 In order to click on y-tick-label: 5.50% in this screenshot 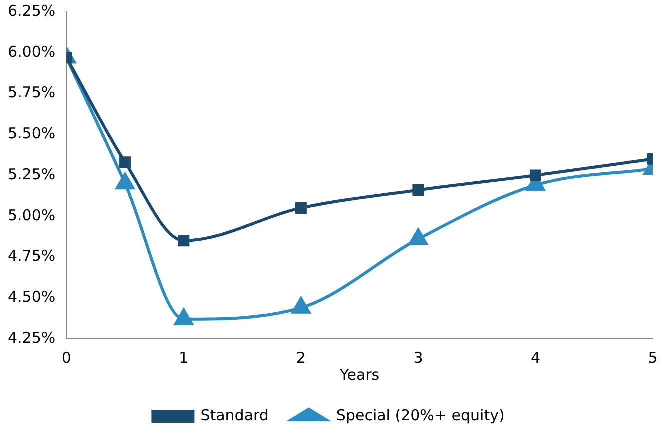, I will do `click(32, 133)`.